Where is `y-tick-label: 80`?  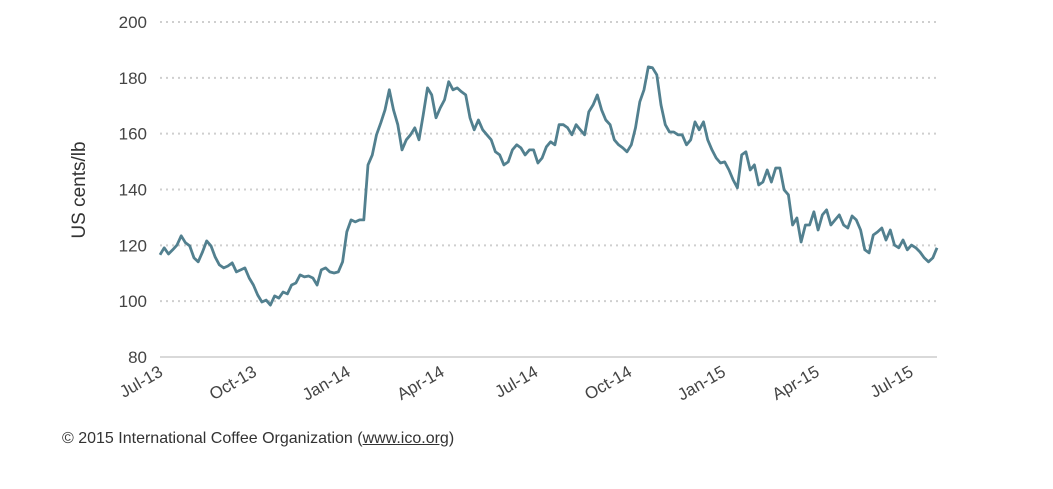 y-tick-label: 80 is located at coordinates (137, 357).